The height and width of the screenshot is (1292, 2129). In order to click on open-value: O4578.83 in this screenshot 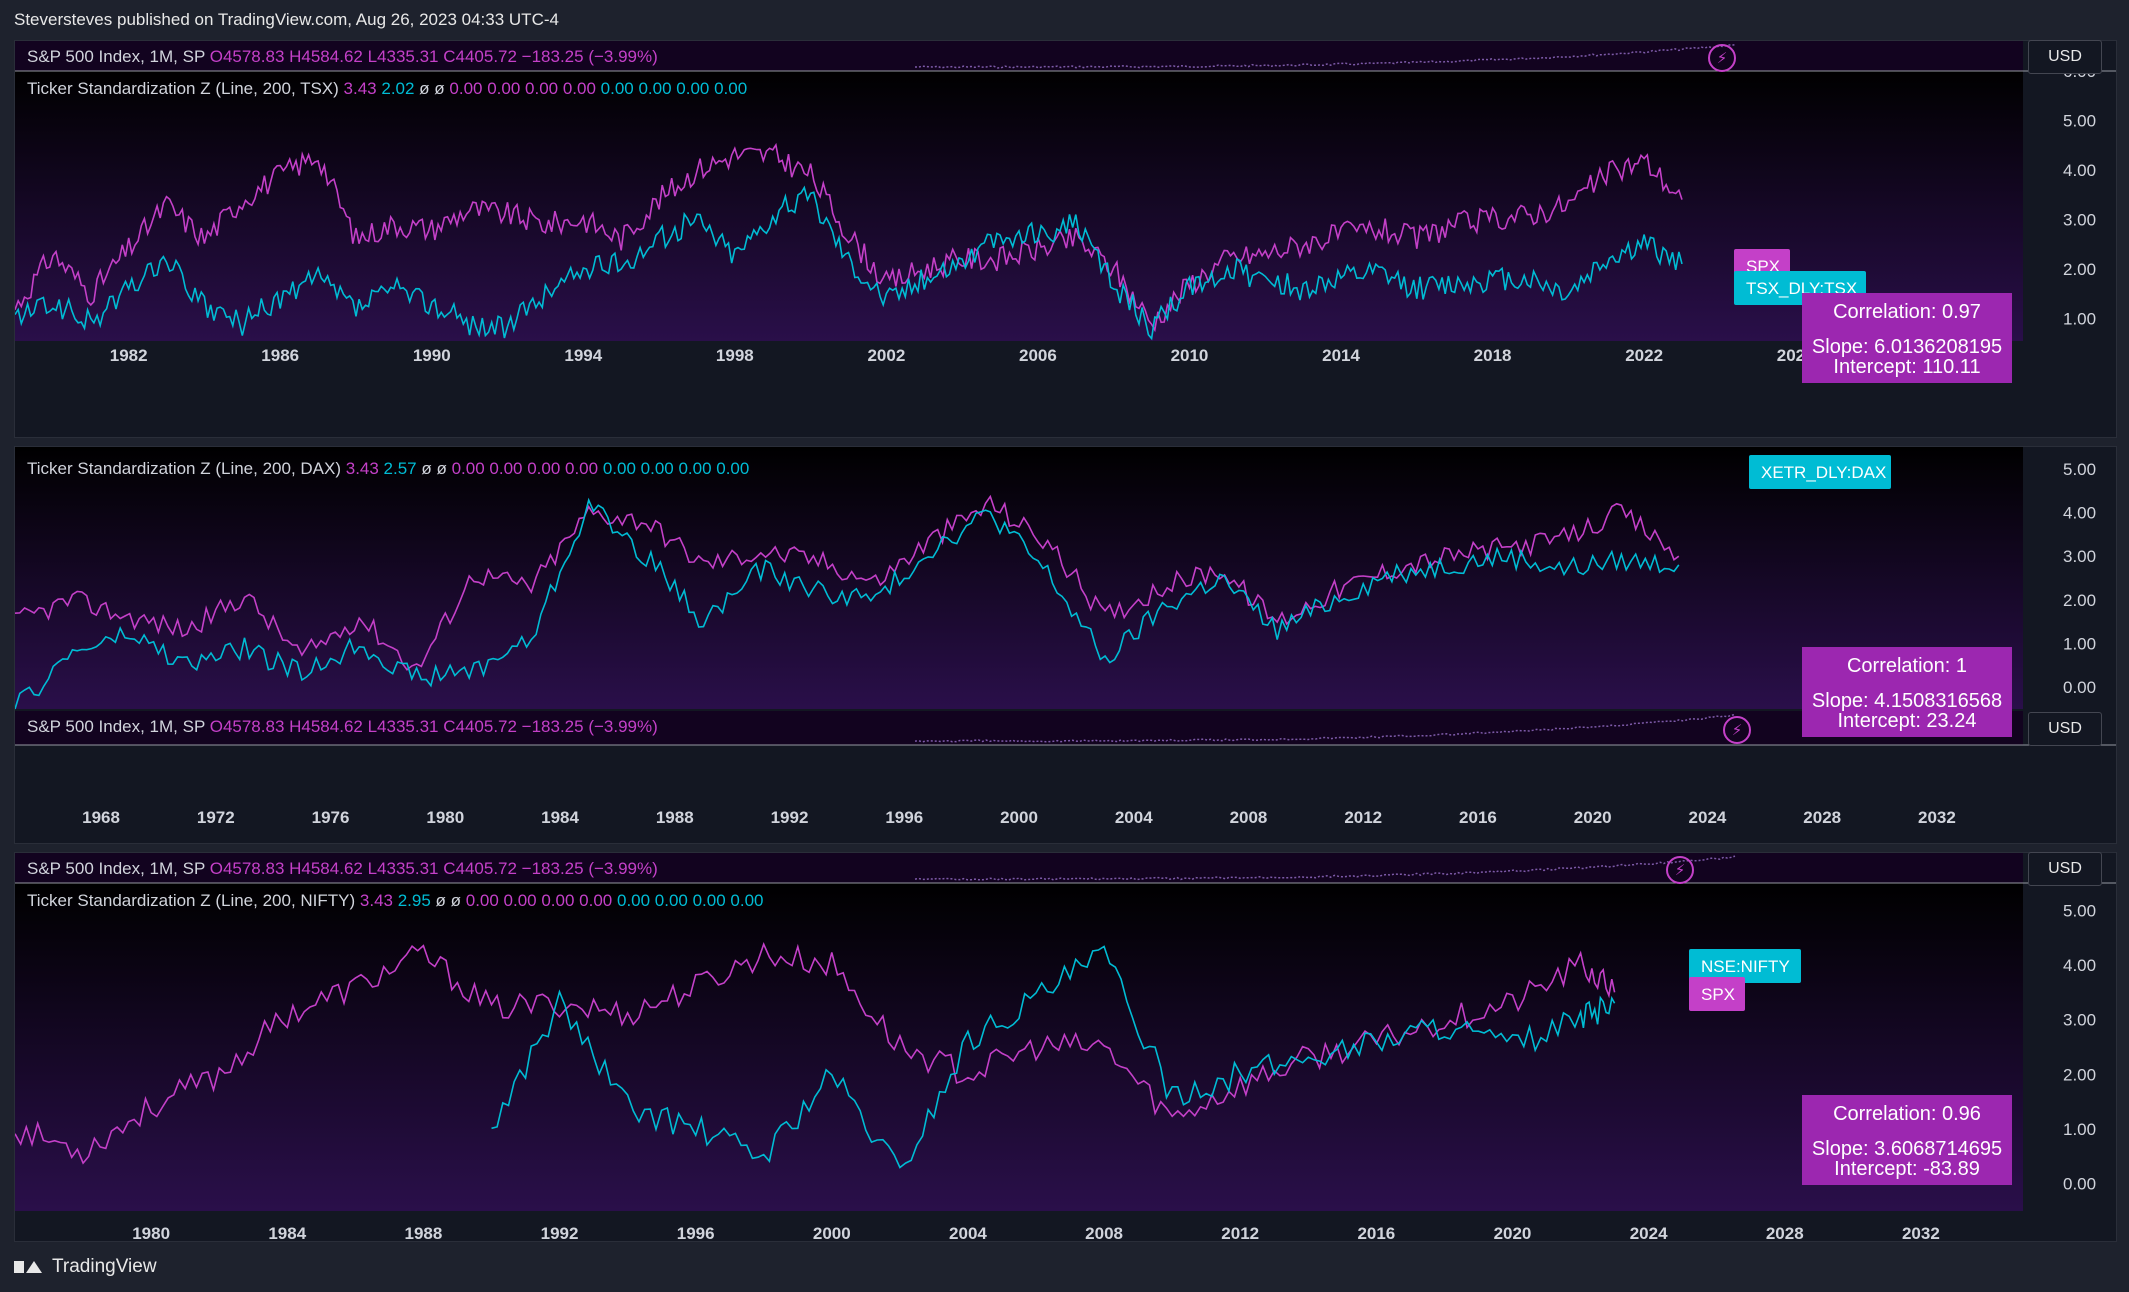, I will do `click(249, 868)`.